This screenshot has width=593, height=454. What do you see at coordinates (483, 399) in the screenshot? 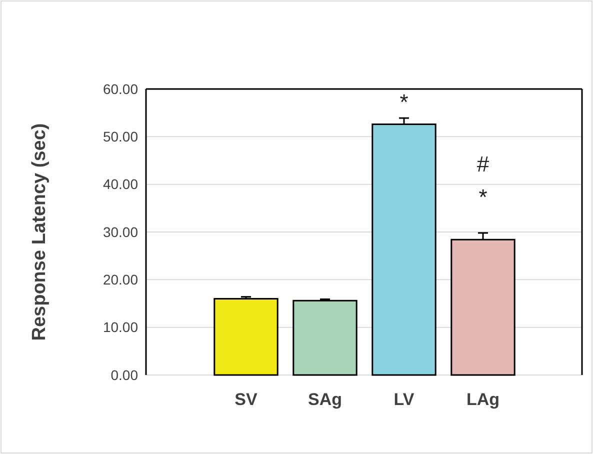
I see `x-tick-label: LAg` at bounding box center [483, 399].